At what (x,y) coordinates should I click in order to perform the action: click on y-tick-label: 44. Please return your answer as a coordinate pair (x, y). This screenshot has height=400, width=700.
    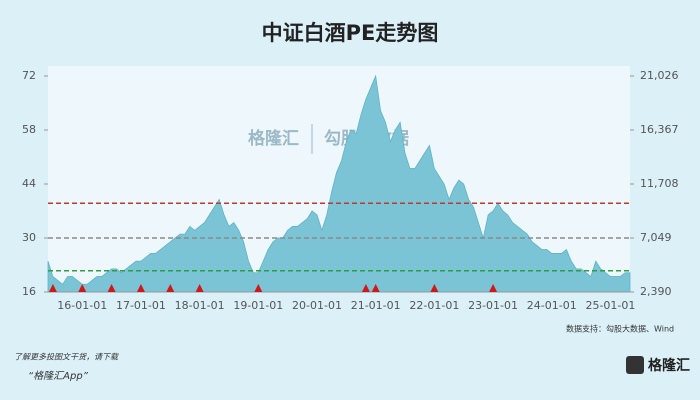
    Looking at the image, I should click on (29, 183).